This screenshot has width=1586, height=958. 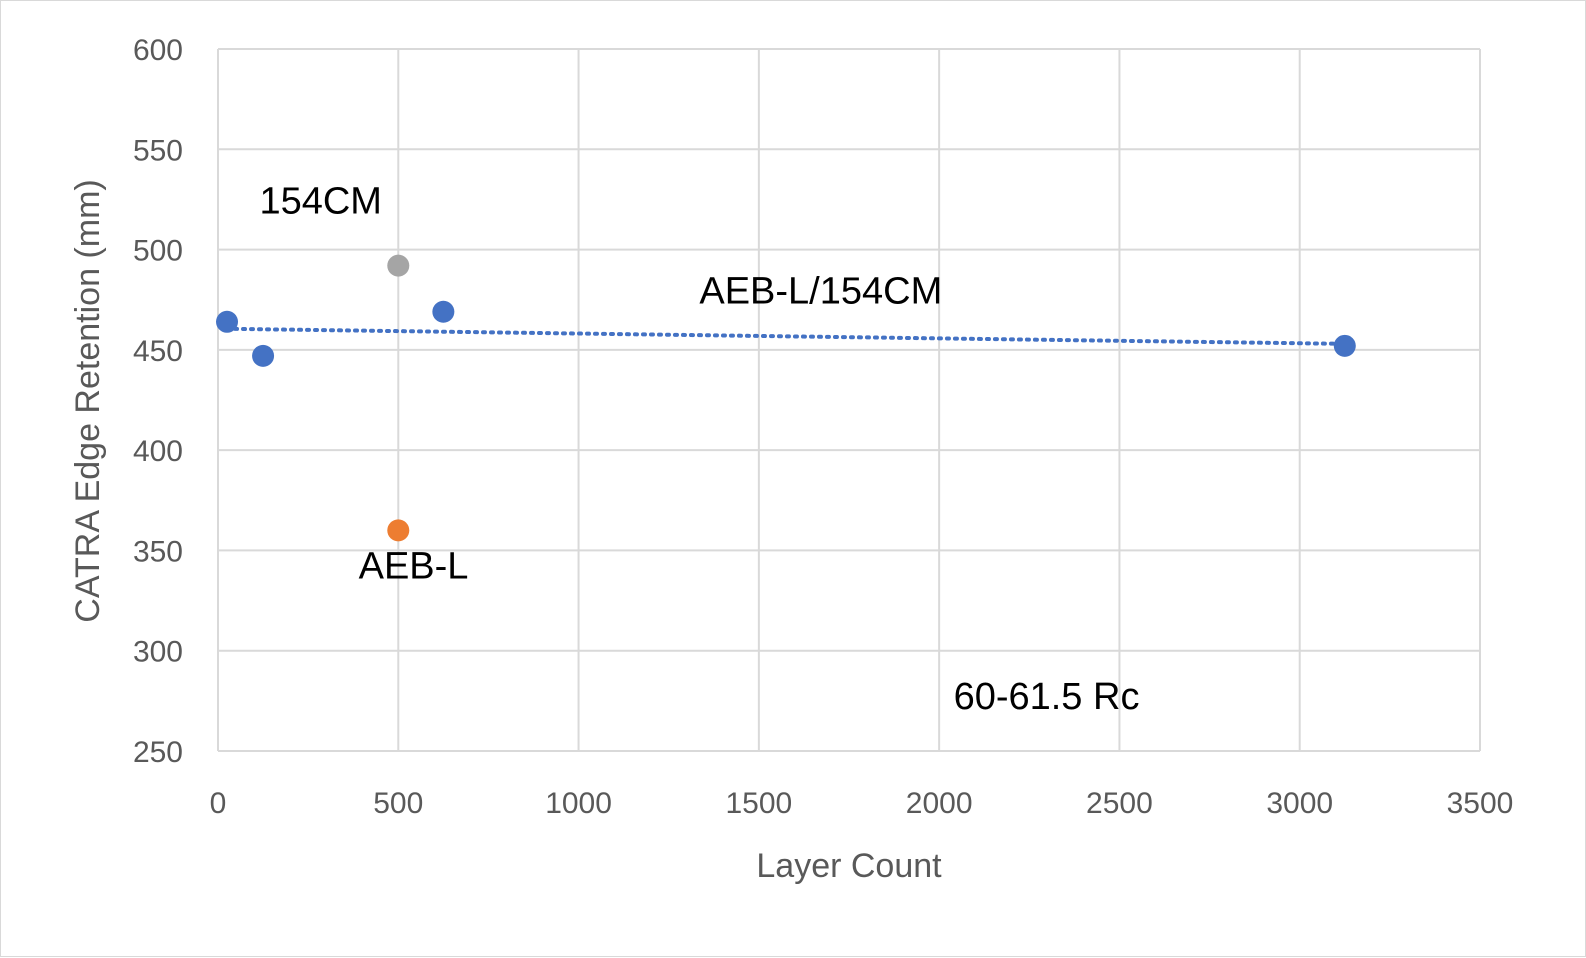 I want to click on y-axis-title: CATRA Edge Retention (mm), so click(x=88, y=400).